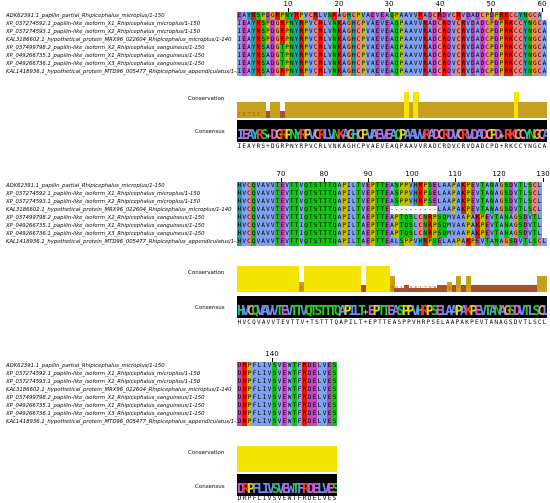 The width and height of the screenshot is (550, 503). What do you see at coordinates (293, 135) in the screenshot?
I see `consensus-logo-letter: N` at bounding box center [293, 135].